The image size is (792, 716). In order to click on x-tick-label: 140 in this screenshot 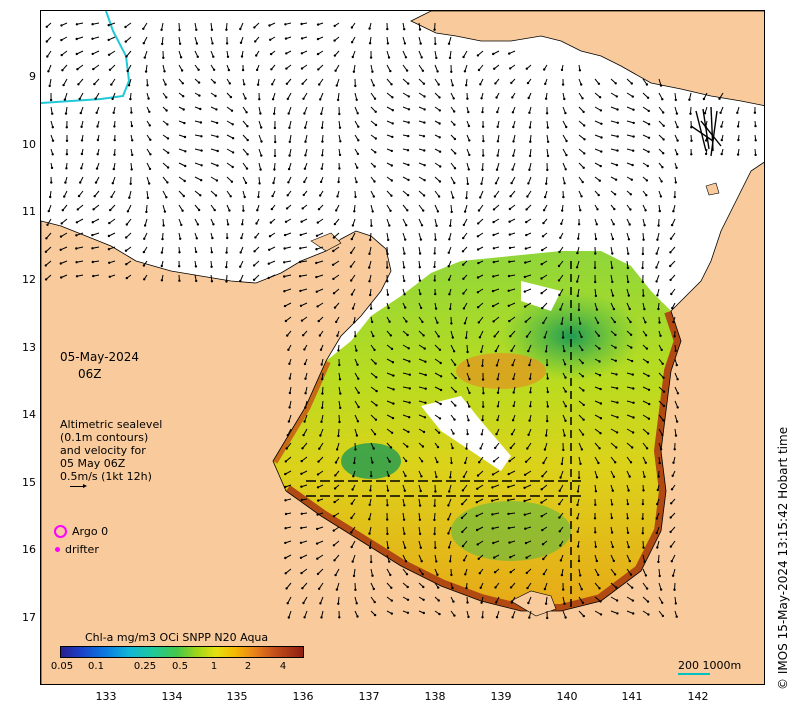, I will do `click(567, 696)`.